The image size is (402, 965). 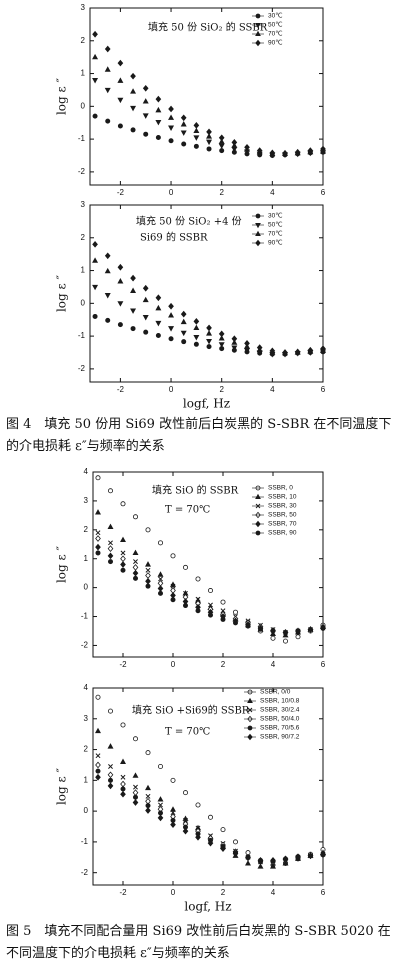 What do you see at coordinates (83, 270) in the screenshot?
I see `y-tick-label: 1` at bounding box center [83, 270].